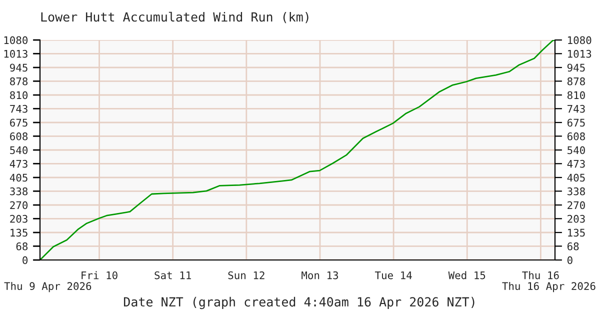 The height and width of the screenshot is (320, 600). What do you see at coordinates (22, 246) in the screenshot?
I see `y-tick-label: 68` at bounding box center [22, 246].